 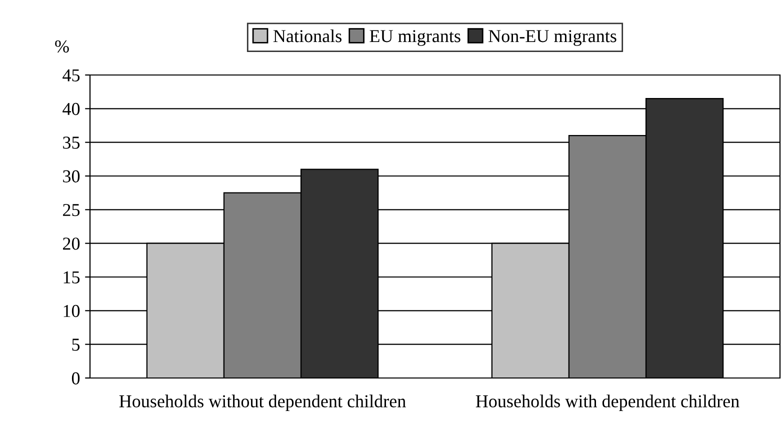 What do you see at coordinates (71, 176) in the screenshot?
I see `y-tick-label: 30` at bounding box center [71, 176].